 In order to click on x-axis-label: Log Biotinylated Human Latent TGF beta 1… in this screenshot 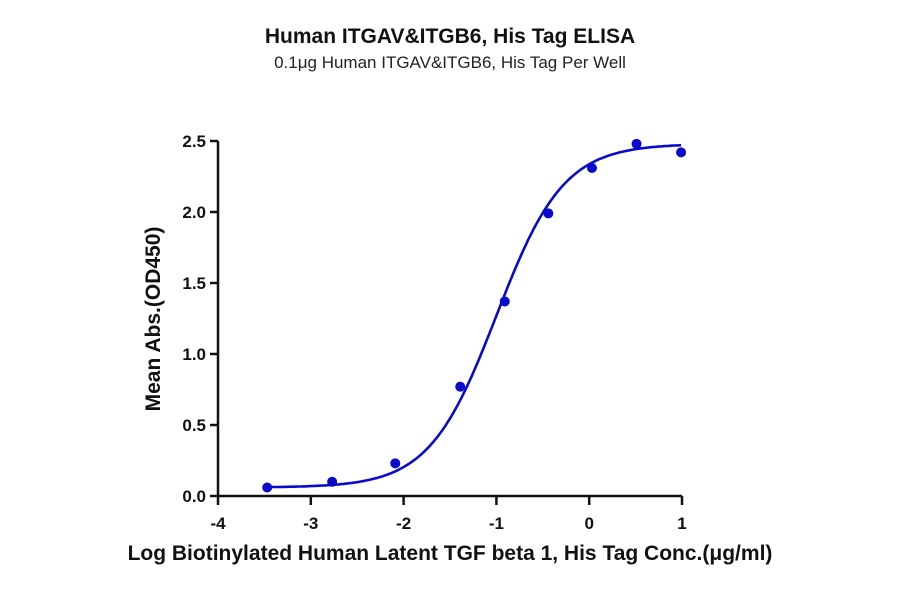, I will do `click(450, 553)`.